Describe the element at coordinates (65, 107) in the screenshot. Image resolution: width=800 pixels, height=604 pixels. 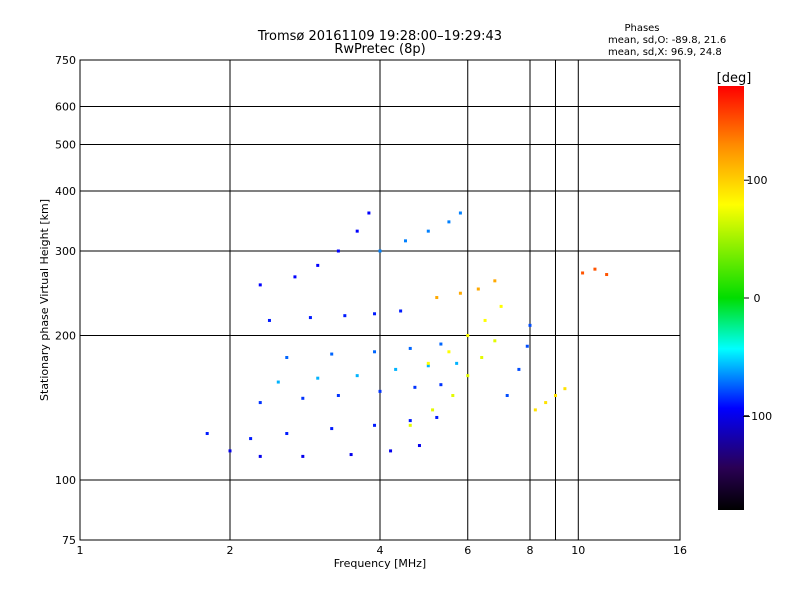
I see `y-tick-label: 600` at that location.